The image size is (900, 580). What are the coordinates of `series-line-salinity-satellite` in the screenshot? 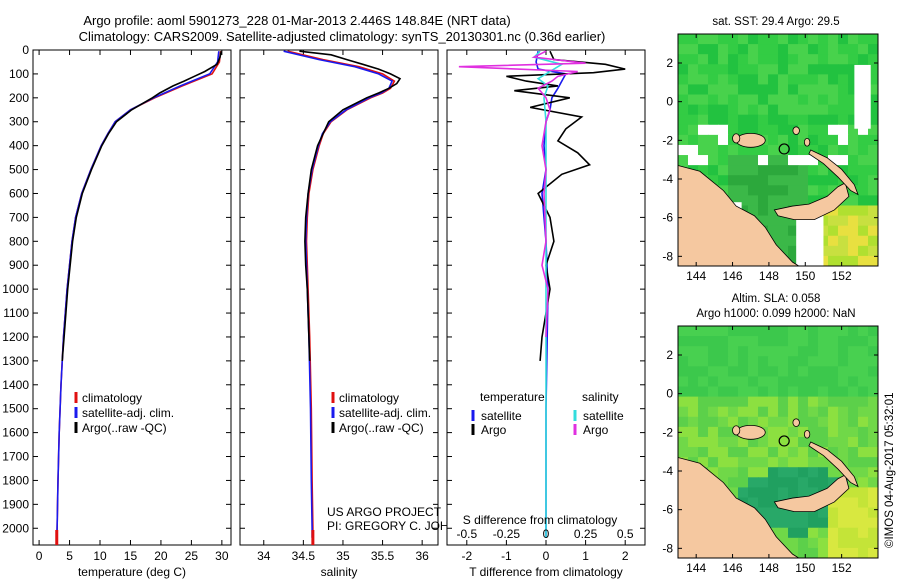 It's located at (548, 294).